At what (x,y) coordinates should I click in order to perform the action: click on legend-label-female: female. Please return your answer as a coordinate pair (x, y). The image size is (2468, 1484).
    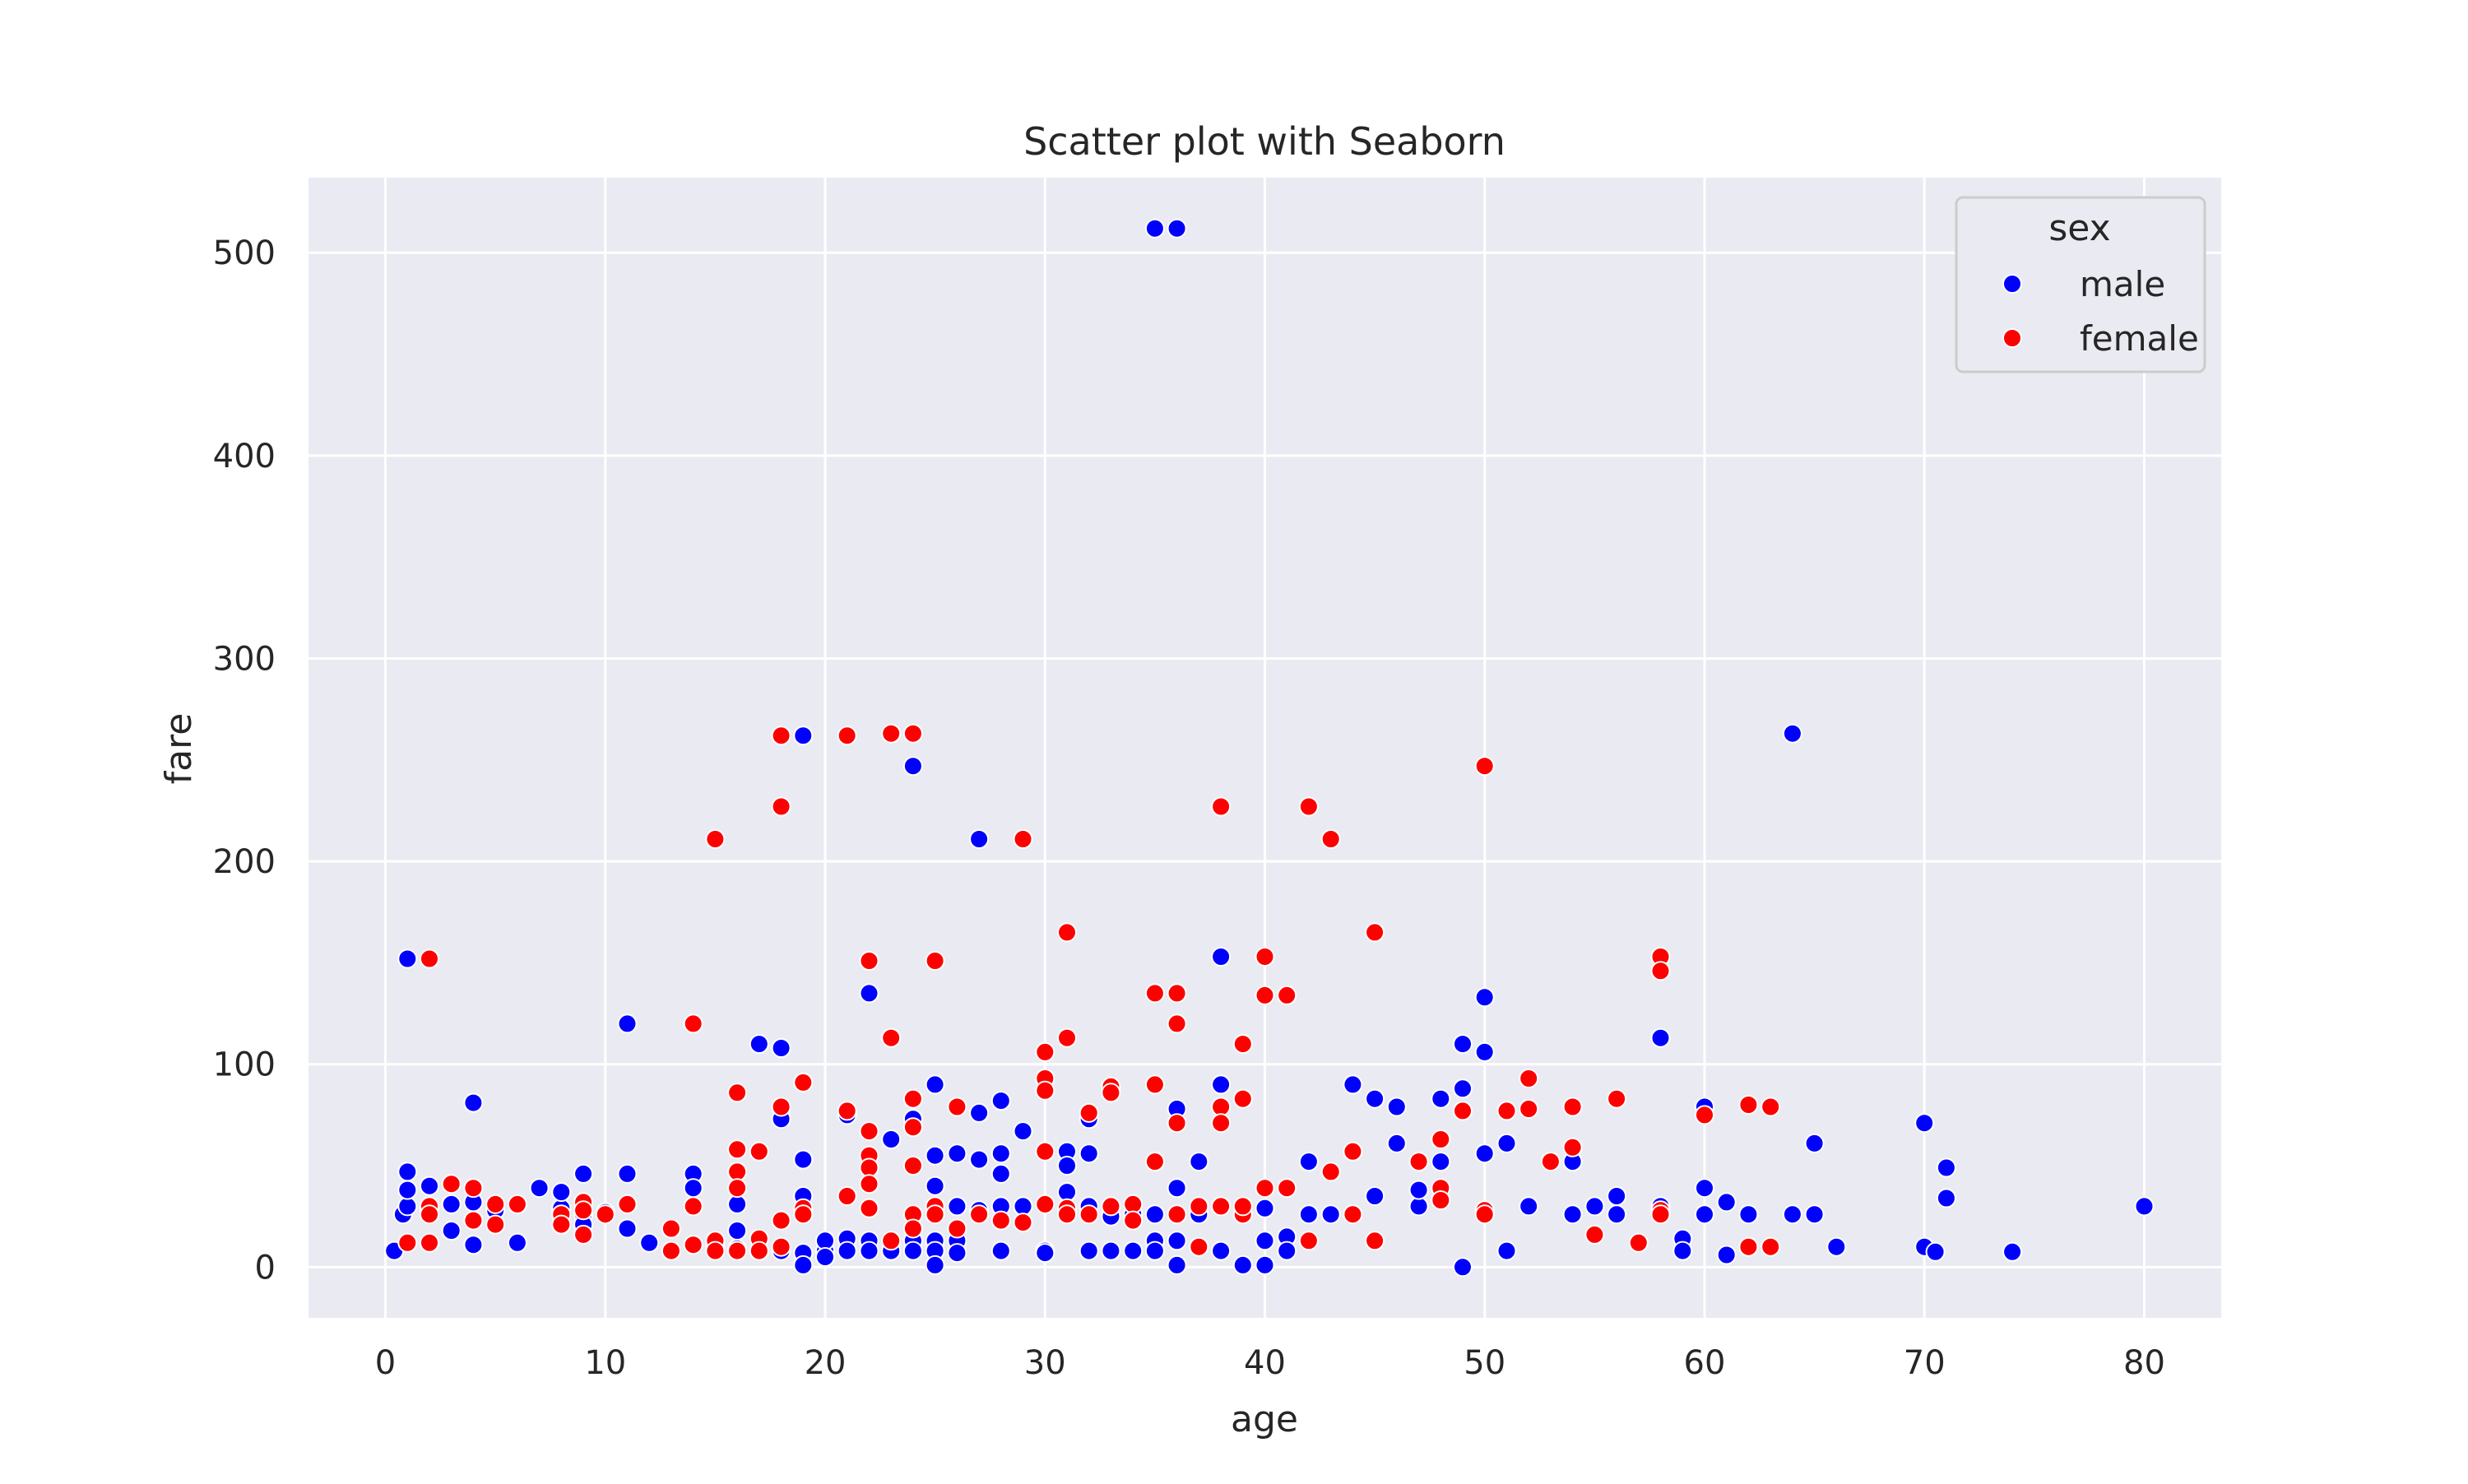
    Looking at the image, I should click on (2139, 338).